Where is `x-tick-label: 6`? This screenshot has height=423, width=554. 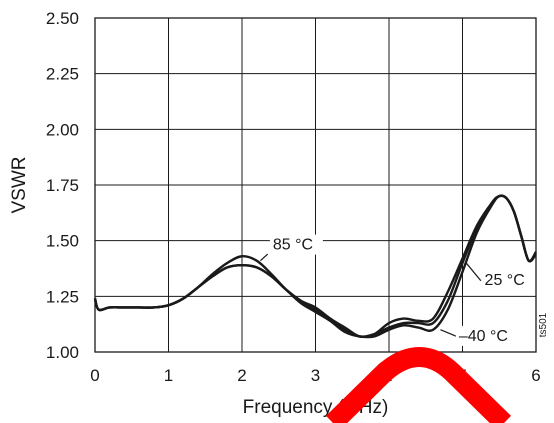 x-tick-label: 6 is located at coordinates (535, 375).